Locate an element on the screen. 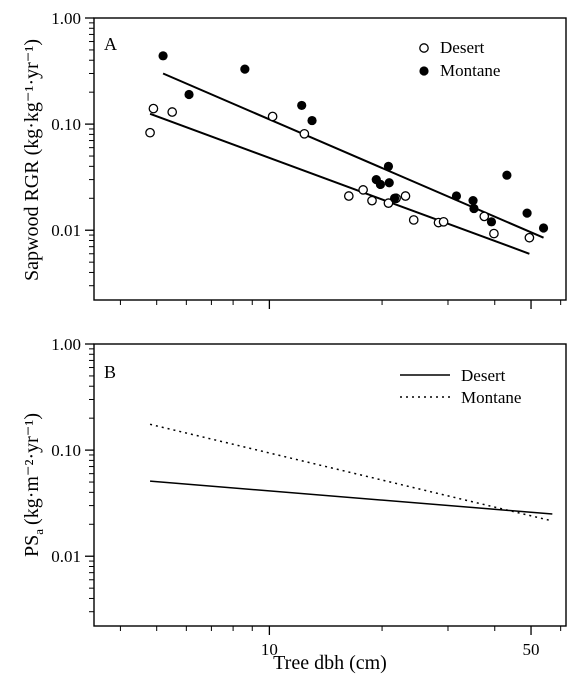 The width and height of the screenshot is (578, 678). montane-line is located at coordinates (351, 472).